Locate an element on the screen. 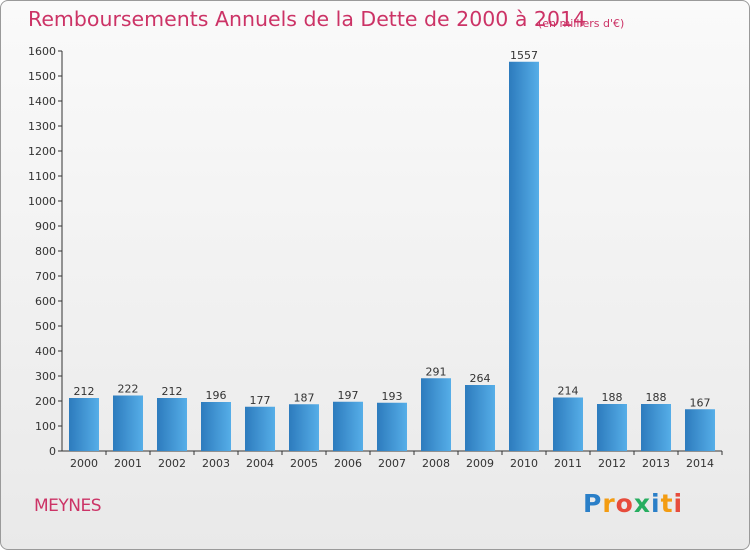  data-label: 1557 is located at coordinates (524, 55).